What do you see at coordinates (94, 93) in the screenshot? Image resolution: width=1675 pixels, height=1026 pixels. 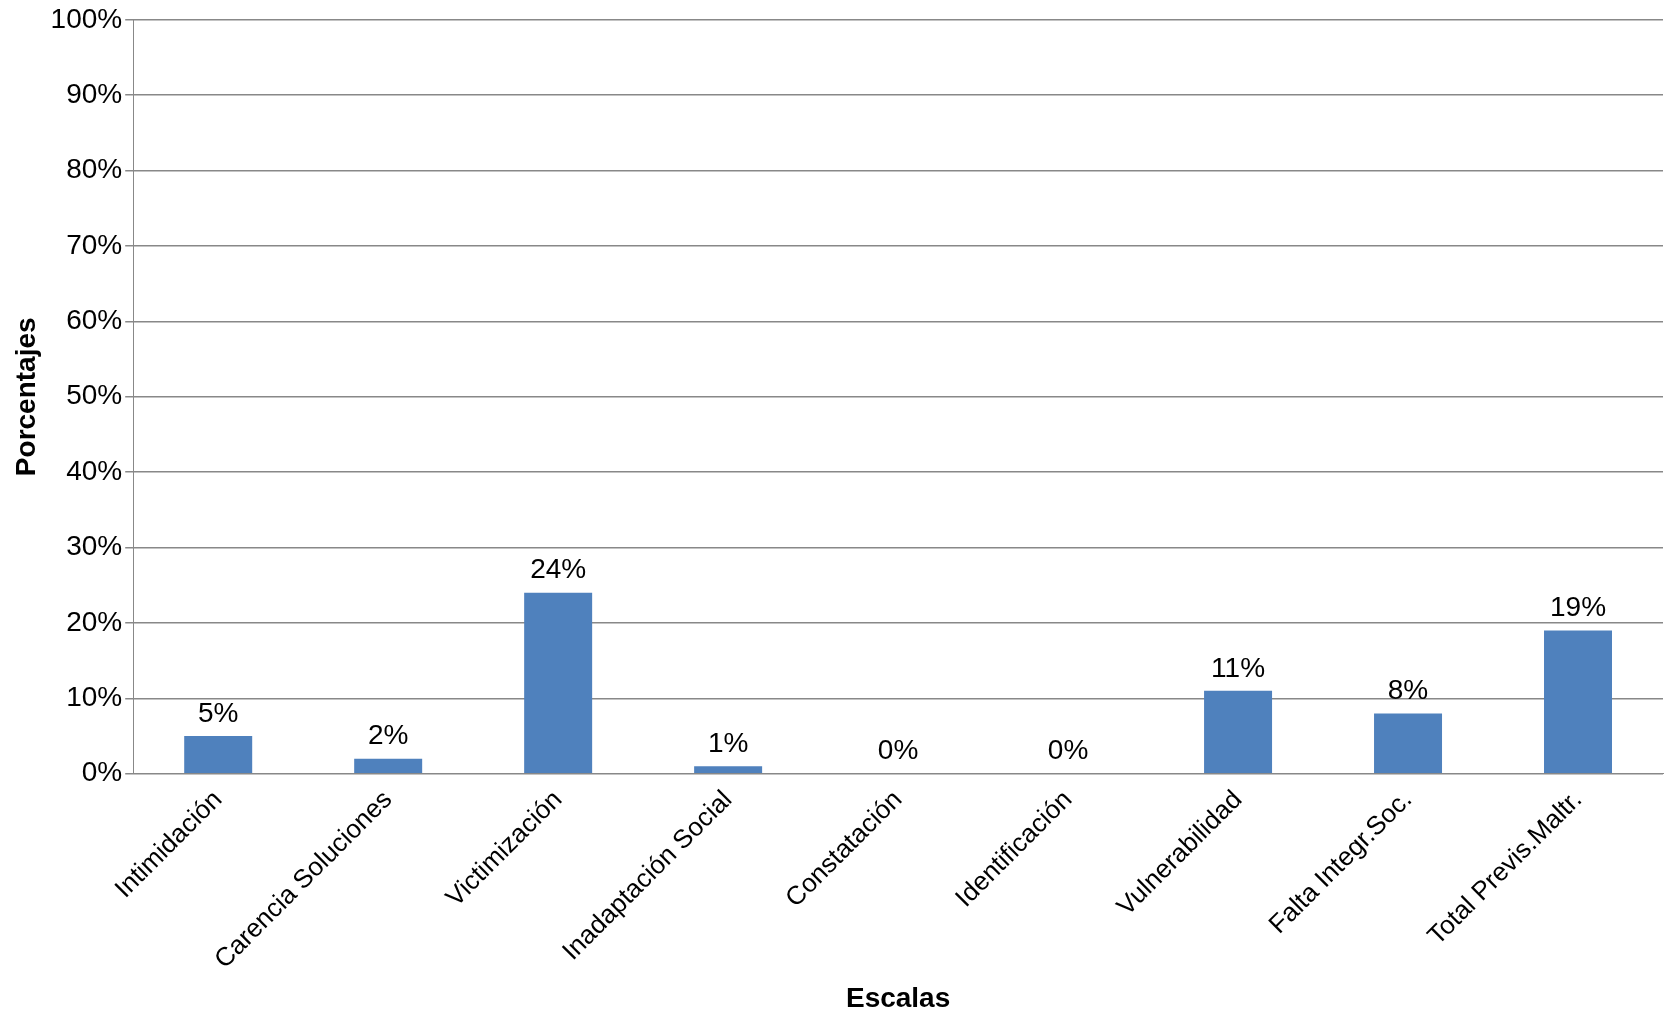 I see `y-tick-label: 90%` at bounding box center [94, 93].